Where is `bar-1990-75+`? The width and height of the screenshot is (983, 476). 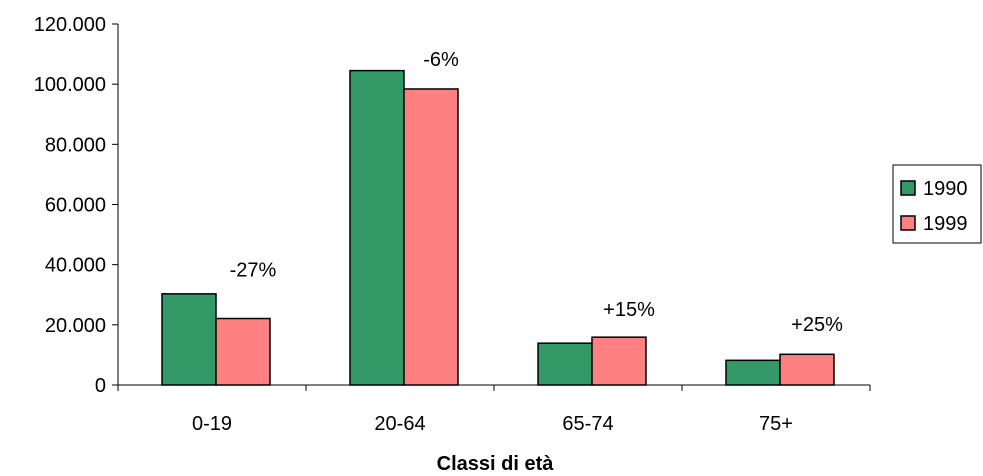 bar-1990-75+ is located at coordinates (753, 372).